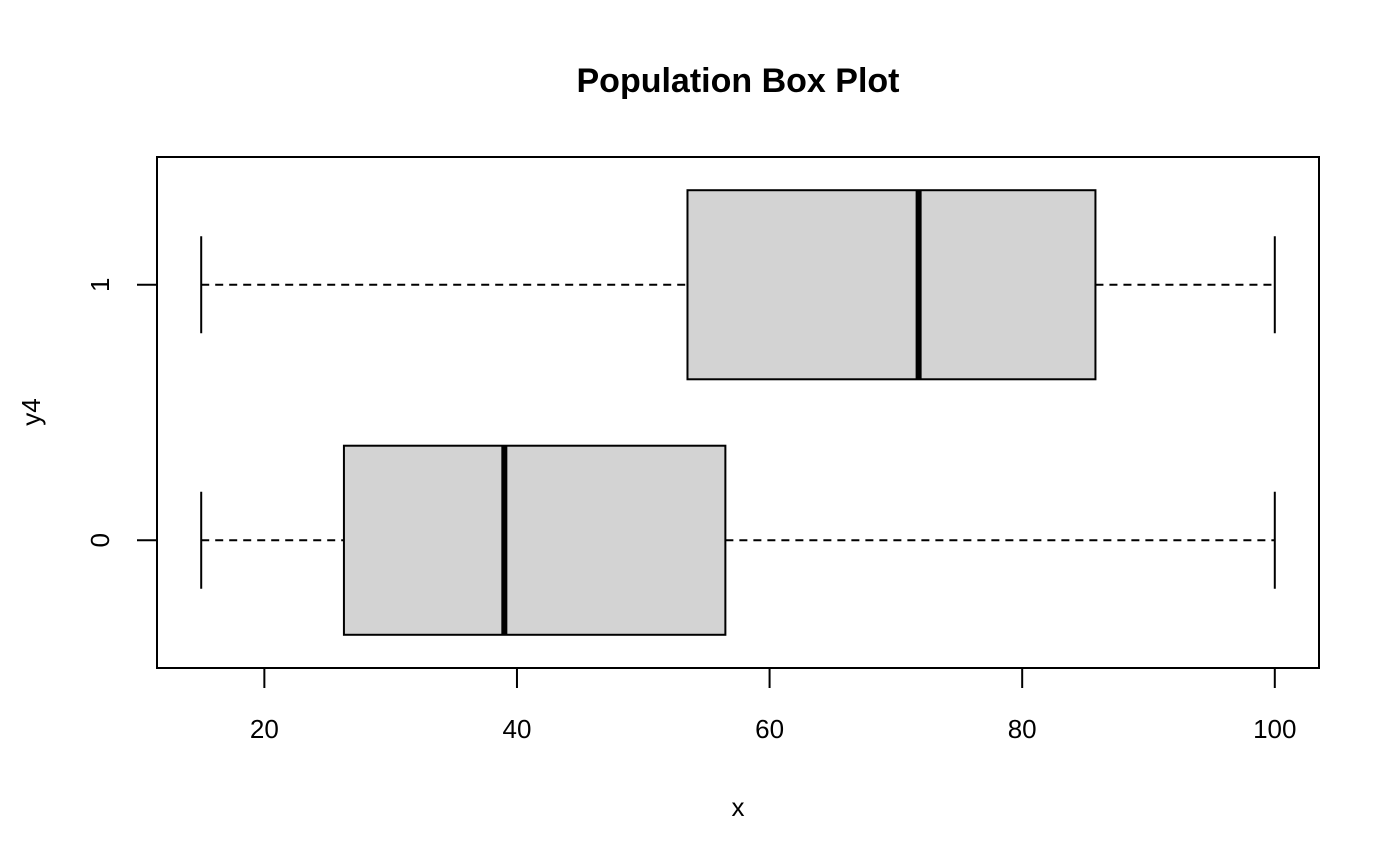 This screenshot has width=1400, height=865. I want to click on y-axis-label: y4, so click(31, 411).